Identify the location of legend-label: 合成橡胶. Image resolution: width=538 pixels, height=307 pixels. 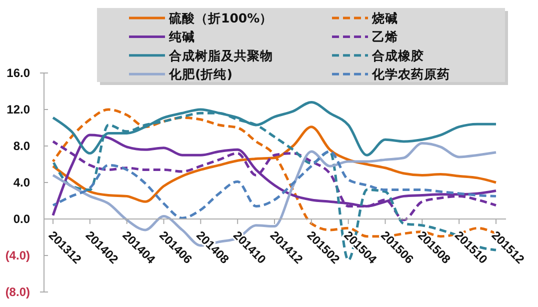
(397, 55).